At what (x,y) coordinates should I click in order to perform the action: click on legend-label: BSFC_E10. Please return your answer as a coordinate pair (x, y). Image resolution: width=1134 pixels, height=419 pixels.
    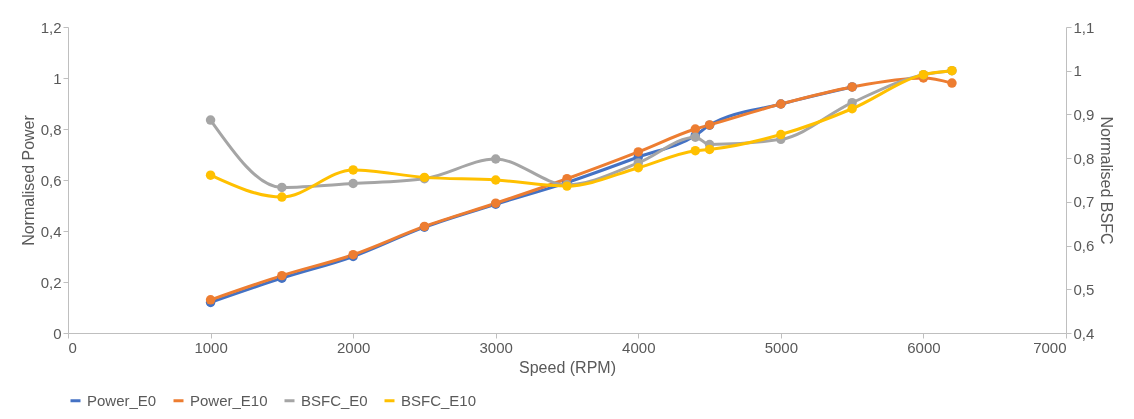
    Looking at the image, I should click on (439, 400).